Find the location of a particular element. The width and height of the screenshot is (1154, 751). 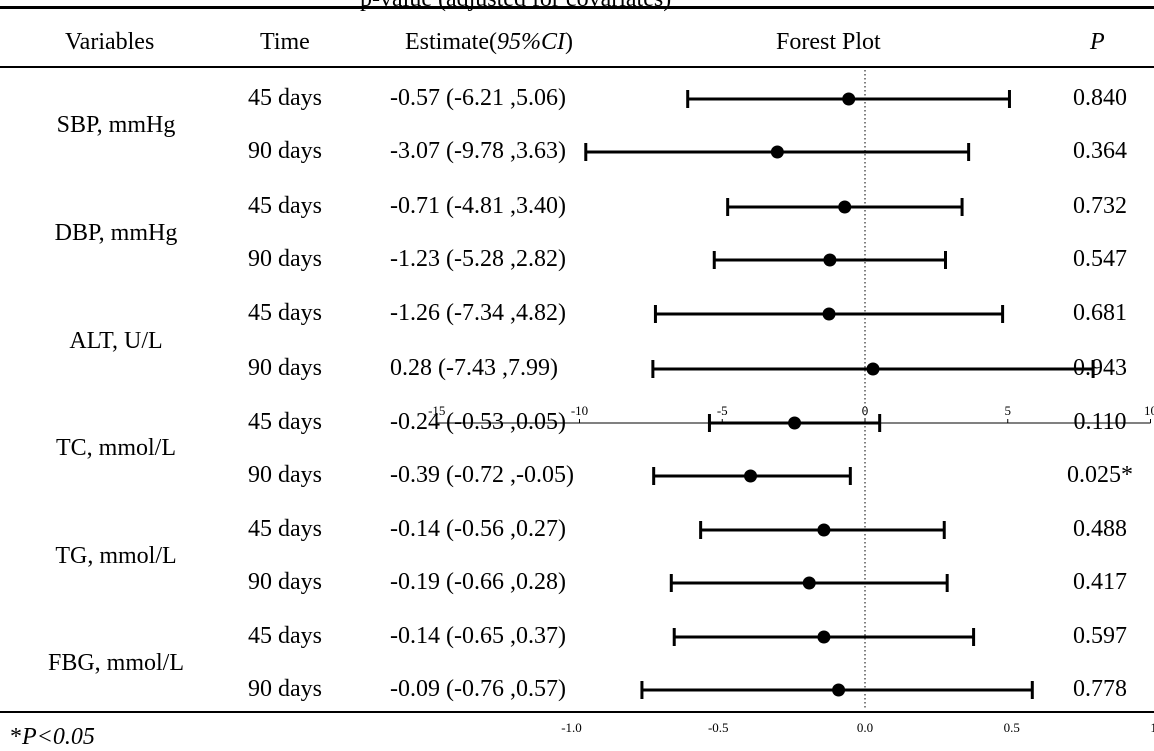

variable-label: DBP, mmHg is located at coordinates (116, 233).